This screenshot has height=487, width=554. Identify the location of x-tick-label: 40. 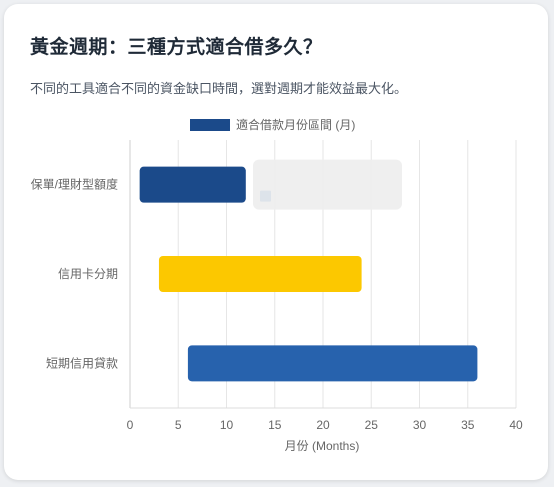
(516, 425).